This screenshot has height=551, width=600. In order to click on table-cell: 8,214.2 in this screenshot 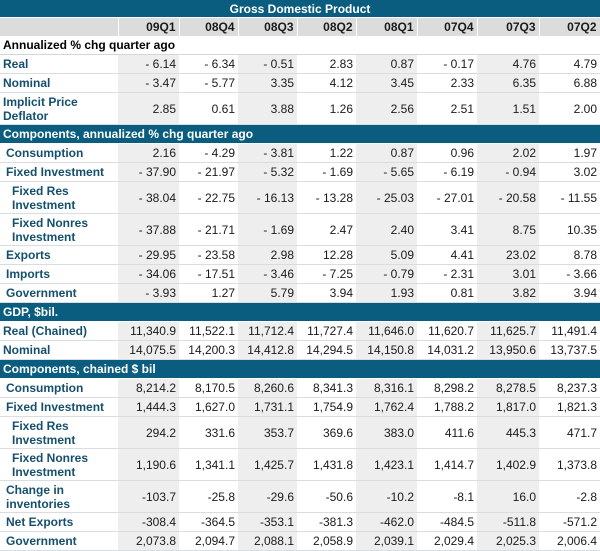, I will do `click(148, 388)`.